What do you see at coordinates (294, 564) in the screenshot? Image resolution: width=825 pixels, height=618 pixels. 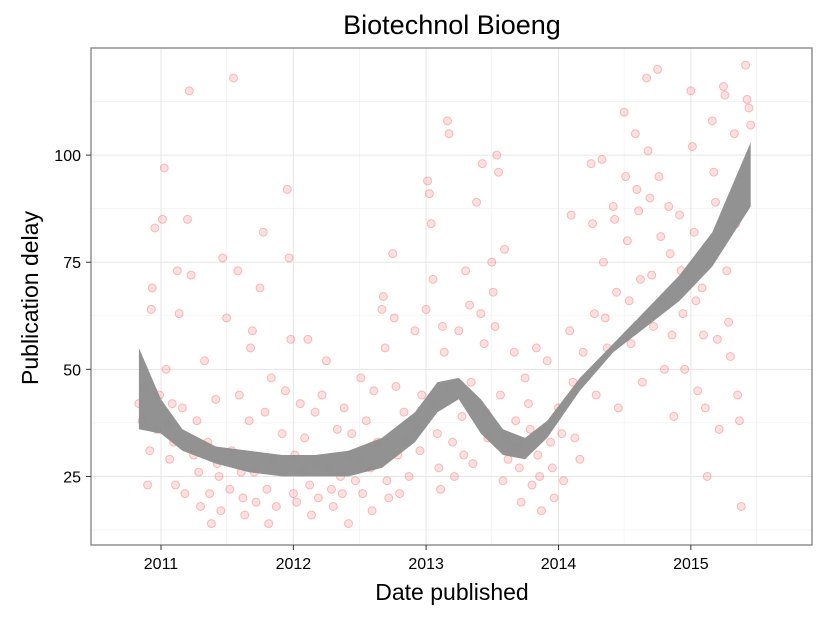 I see `x-tick-label: 2012` at bounding box center [294, 564].